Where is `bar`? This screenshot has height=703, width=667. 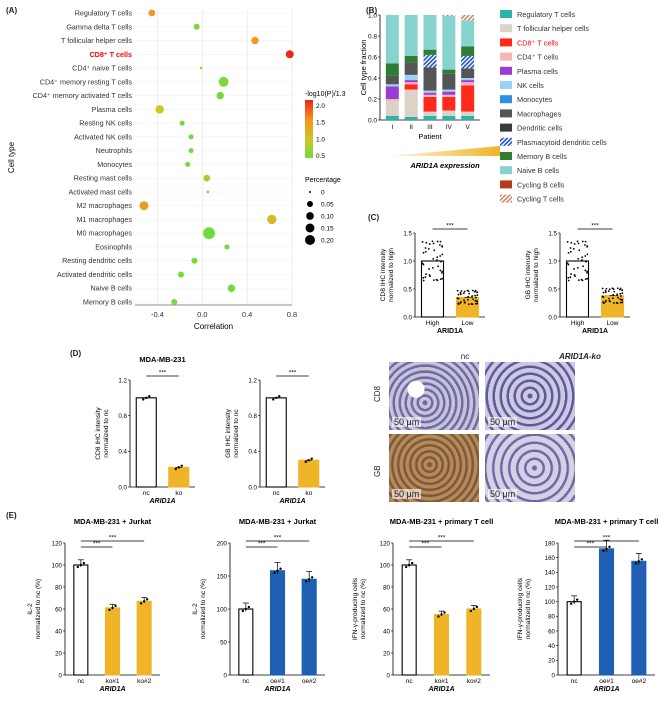 bar is located at coordinates (112, 641).